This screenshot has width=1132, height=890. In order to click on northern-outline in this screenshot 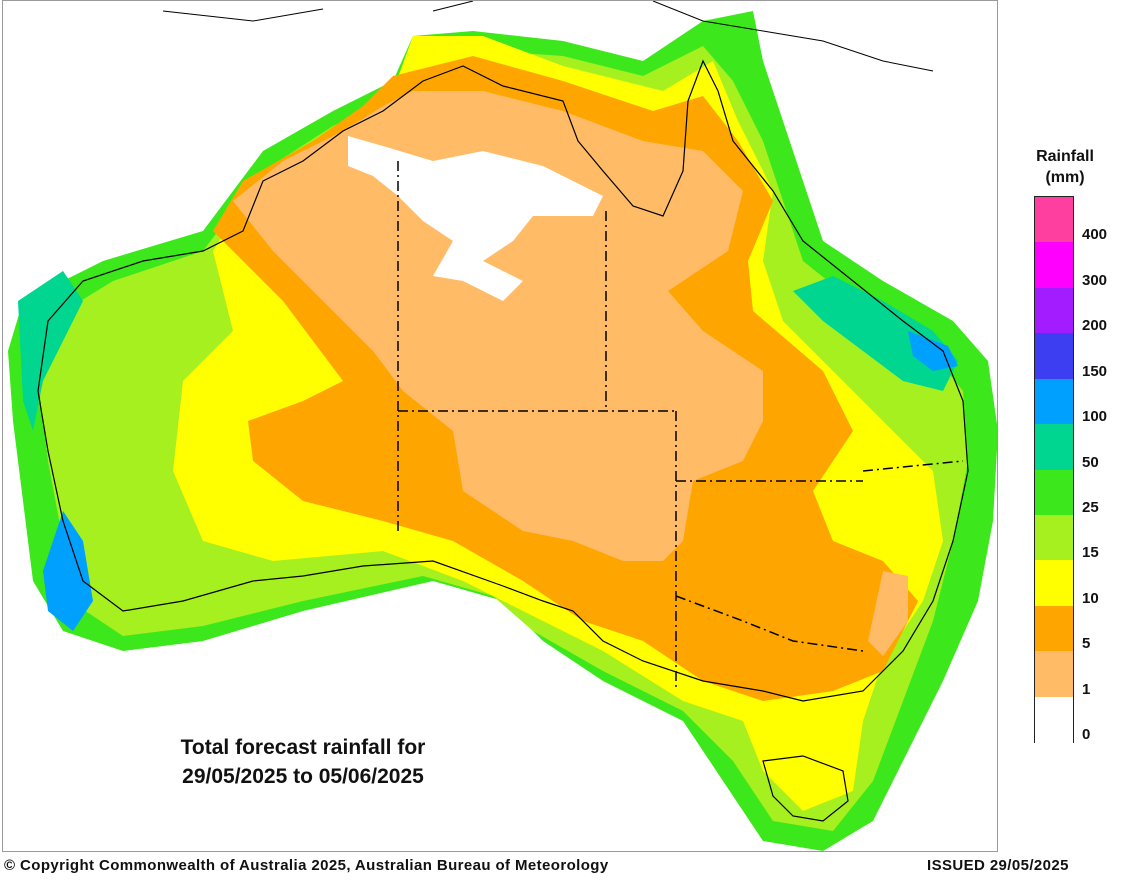, I will do `click(548, 36)`.